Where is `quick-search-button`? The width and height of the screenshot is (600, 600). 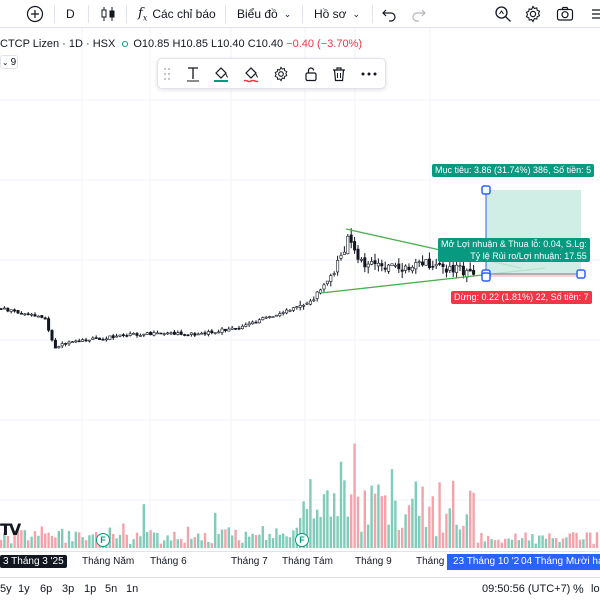 quick-search-button is located at coordinates (503, 14).